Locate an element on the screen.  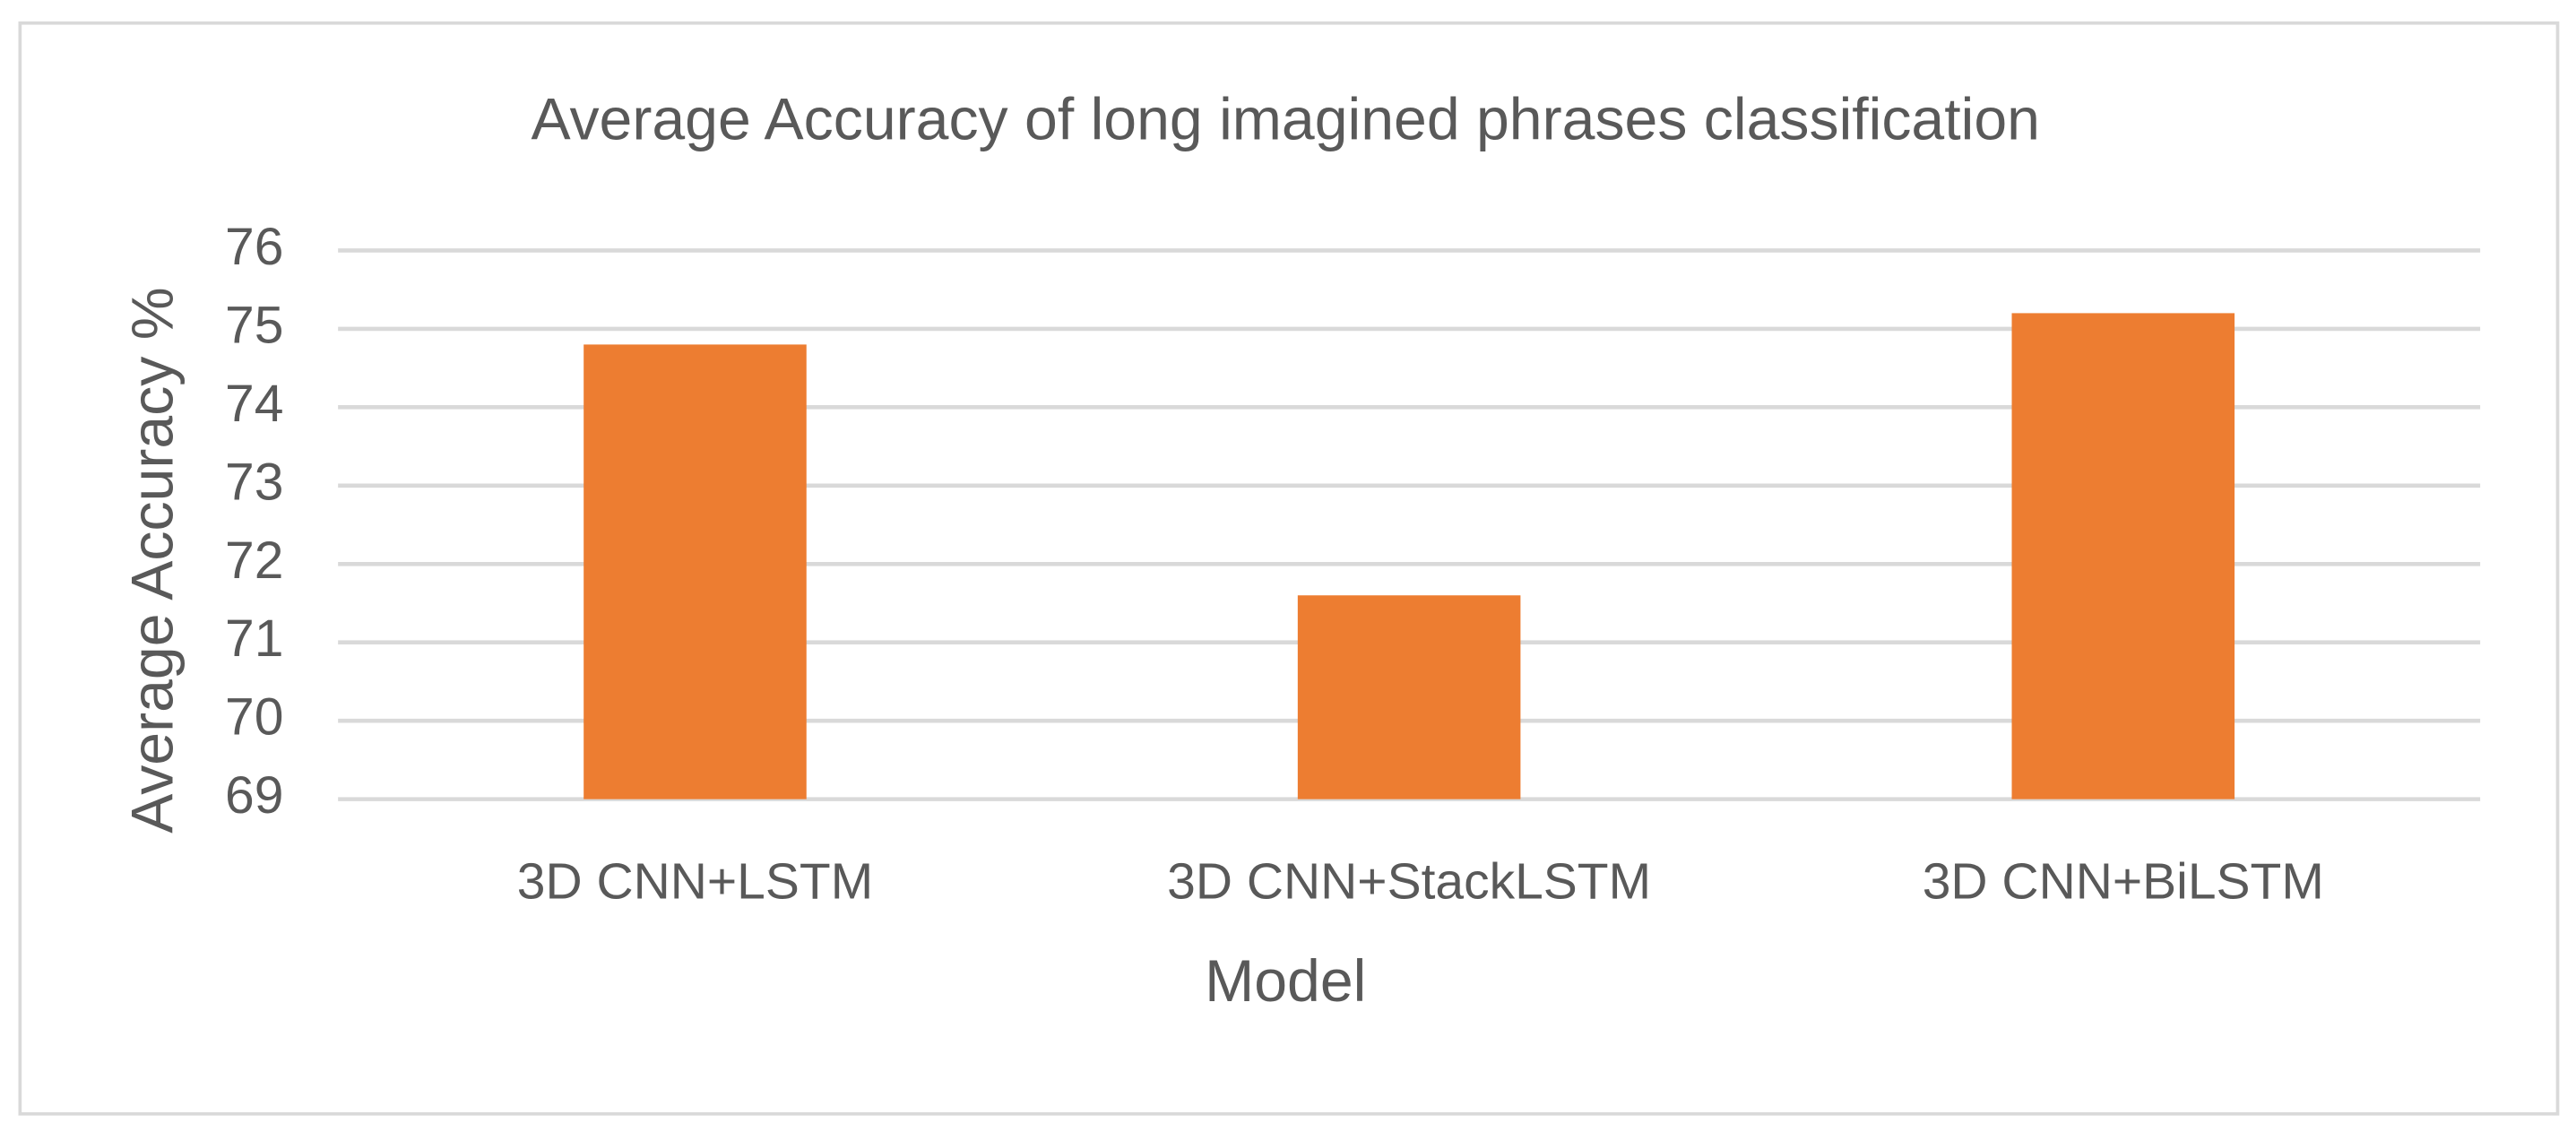
y-tick-label: 70 is located at coordinates (254, 717).